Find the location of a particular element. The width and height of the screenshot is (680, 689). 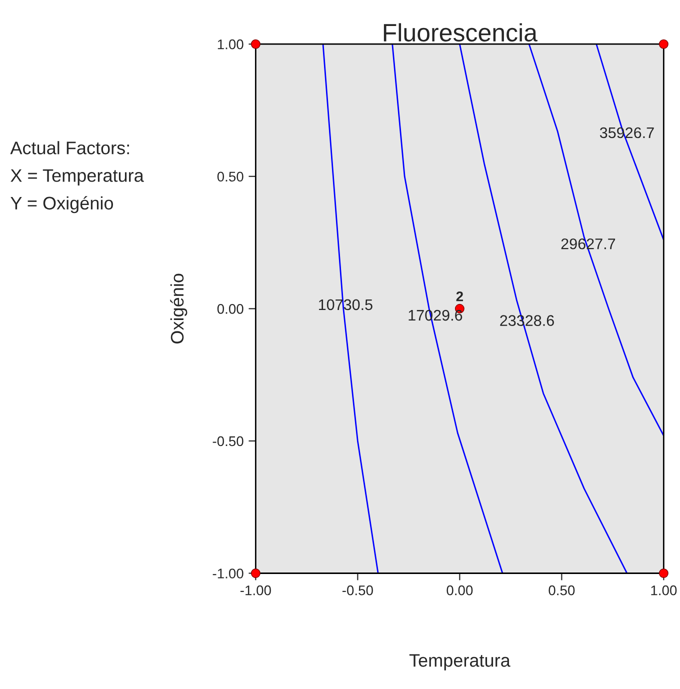

x-tick-label: 0.00 is located at coordinates (459, 590).